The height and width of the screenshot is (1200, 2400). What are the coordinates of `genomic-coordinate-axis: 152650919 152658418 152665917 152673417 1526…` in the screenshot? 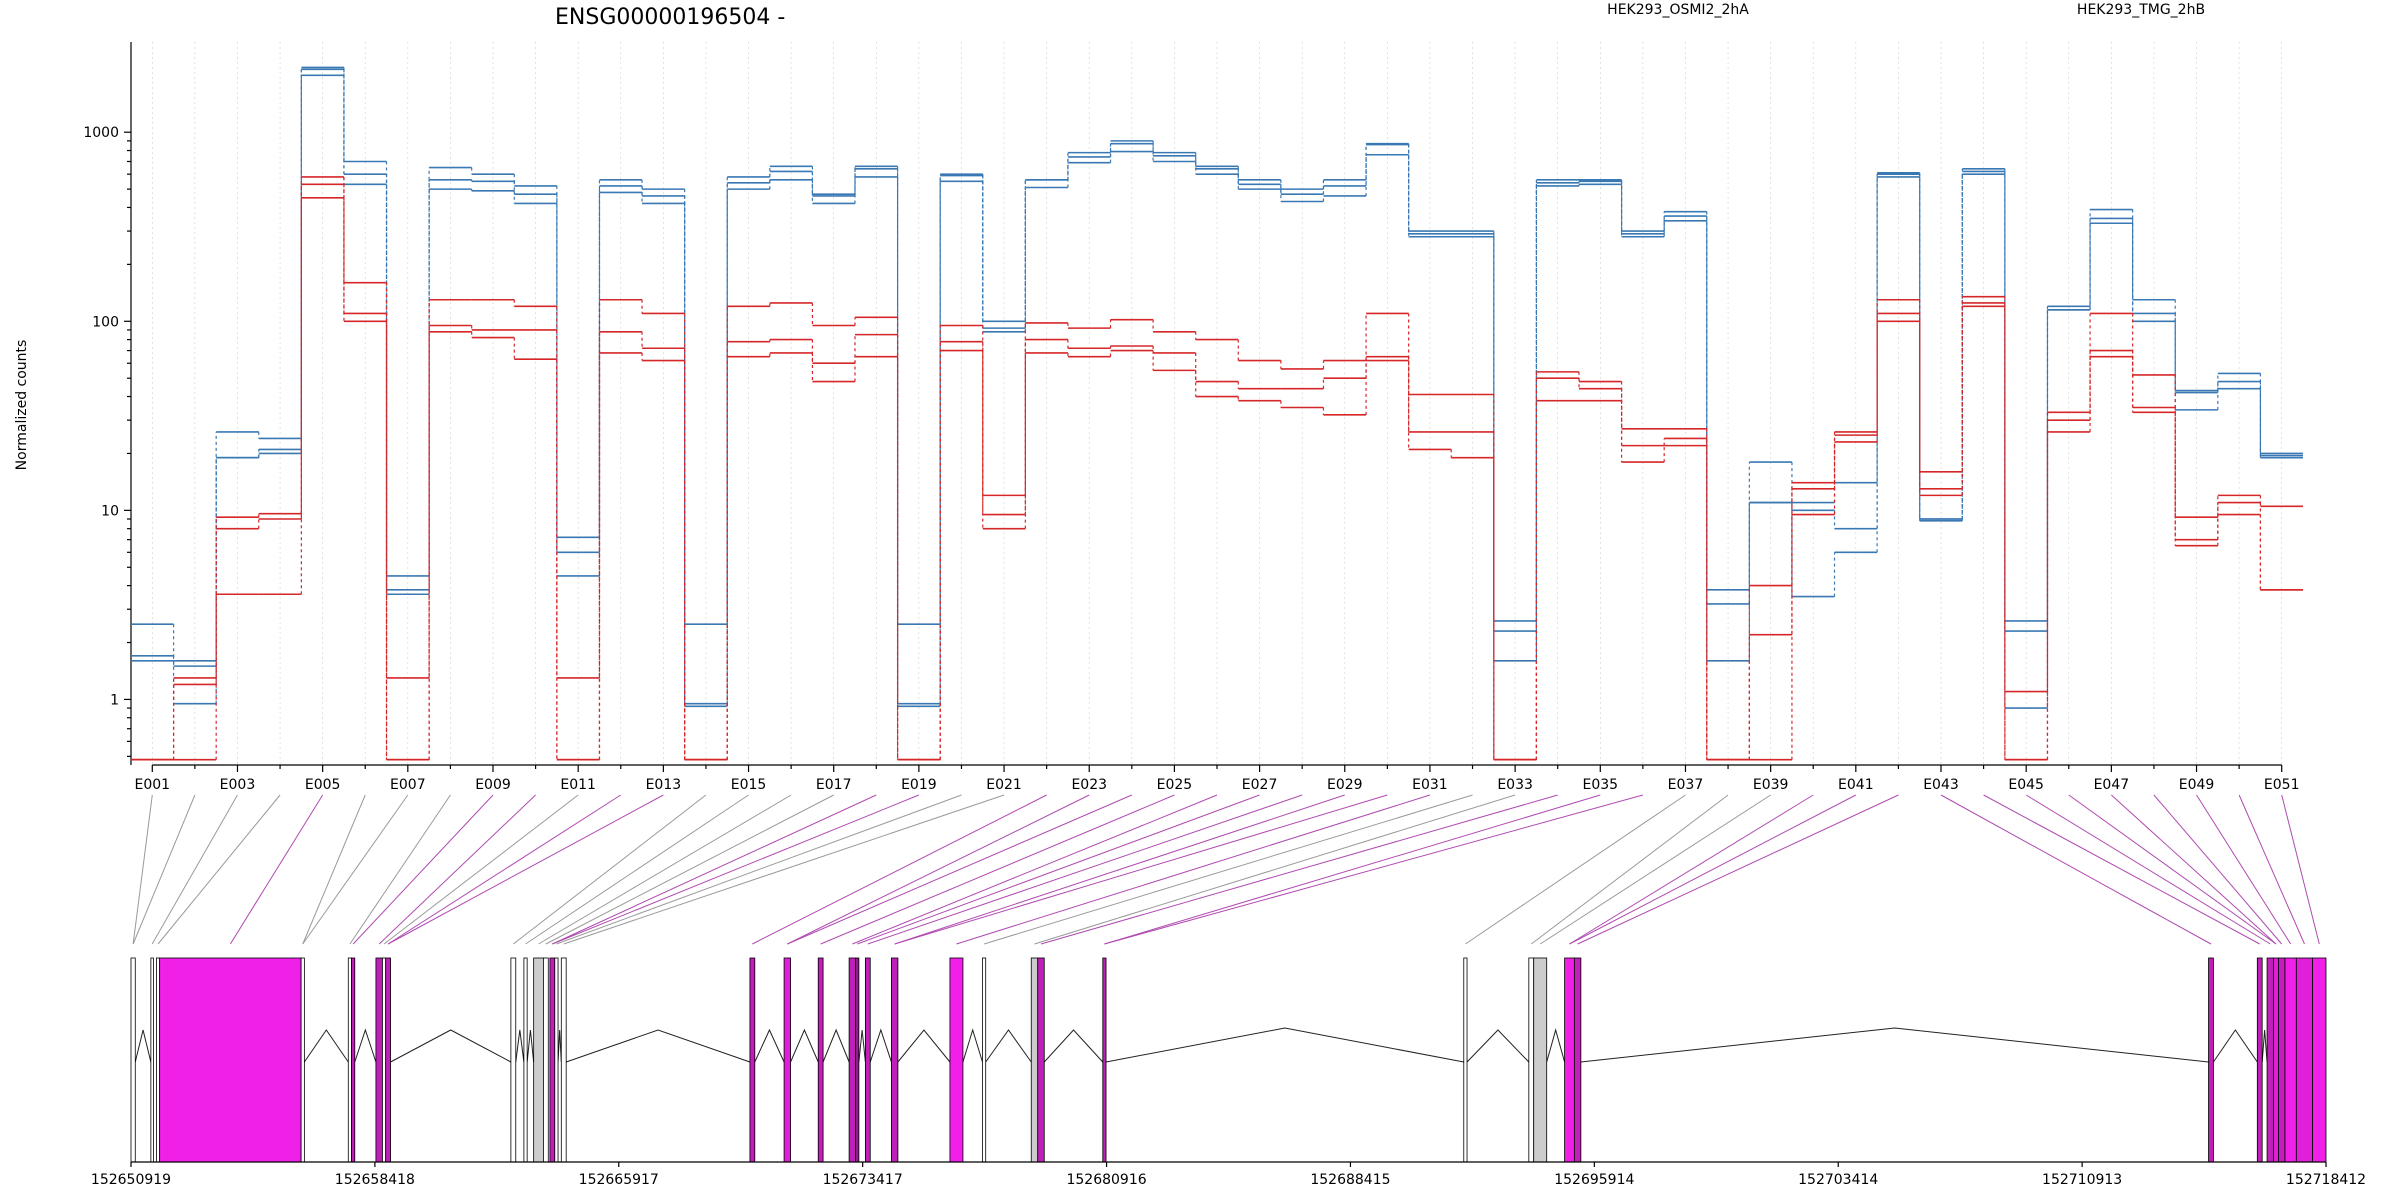 It's located at (1228, 1174).